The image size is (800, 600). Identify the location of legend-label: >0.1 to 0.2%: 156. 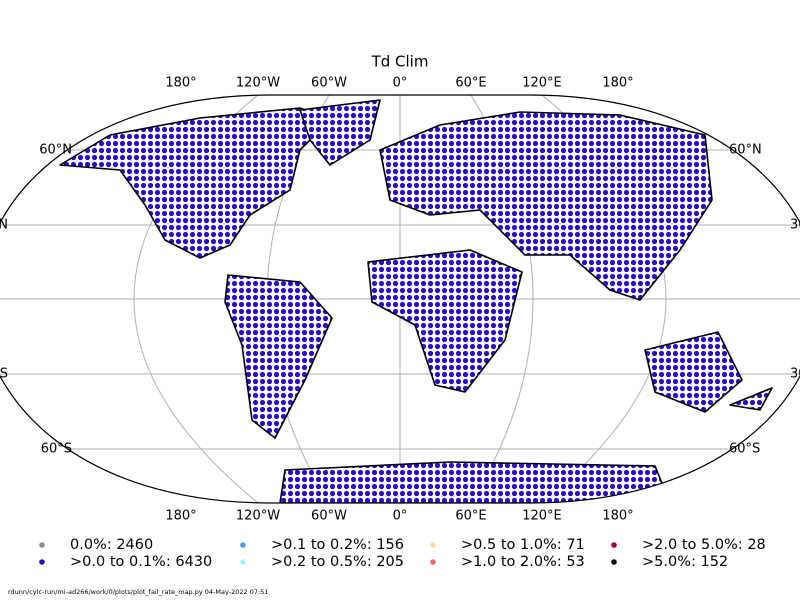
(337, 545).